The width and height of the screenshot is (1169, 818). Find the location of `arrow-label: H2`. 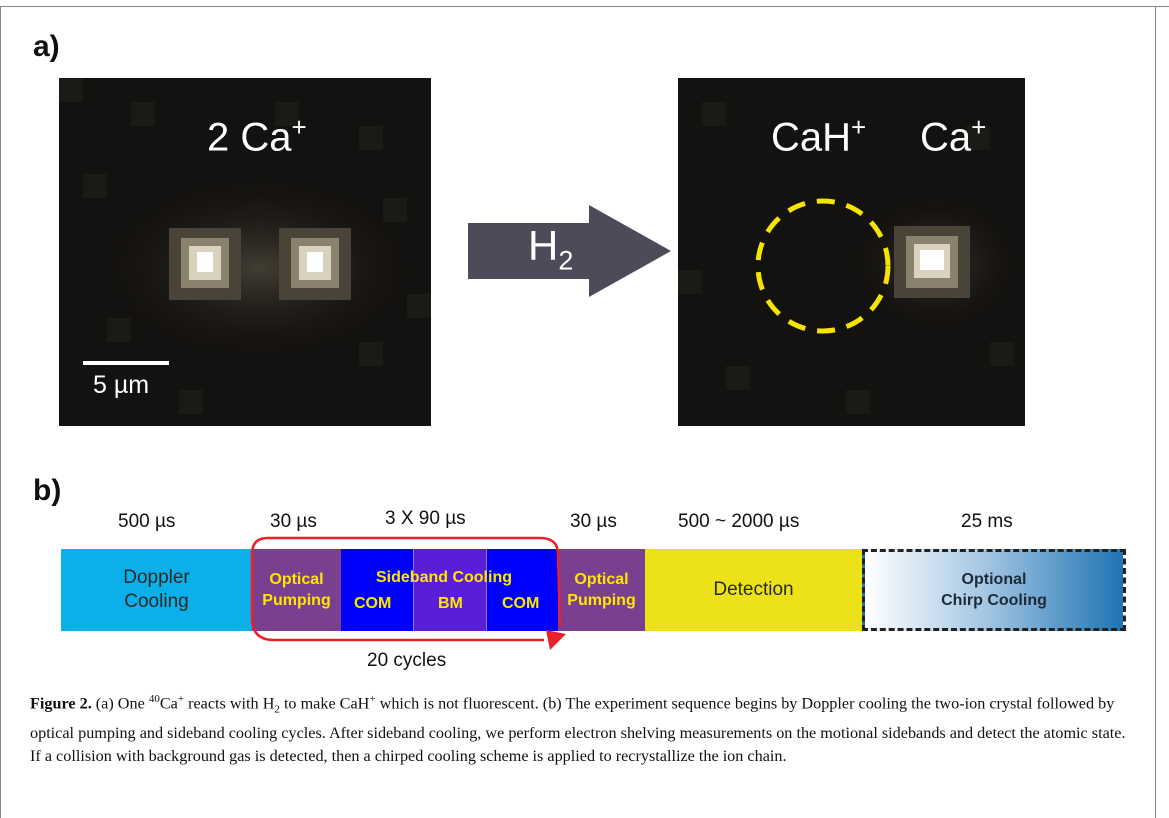

arrow-label: H2 is located at coordinates (551, 249).